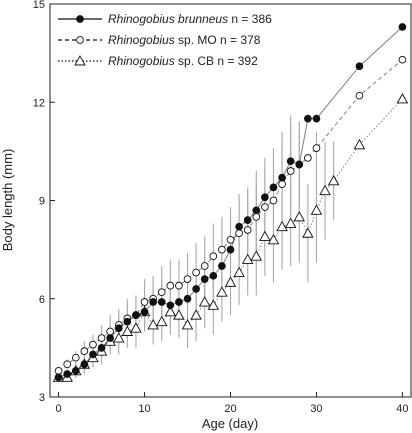 The image size is (412, 433). Describe the element at coordinates (230, 409) in the screenshot. I see `x-tick-label-2: 20` at that location.